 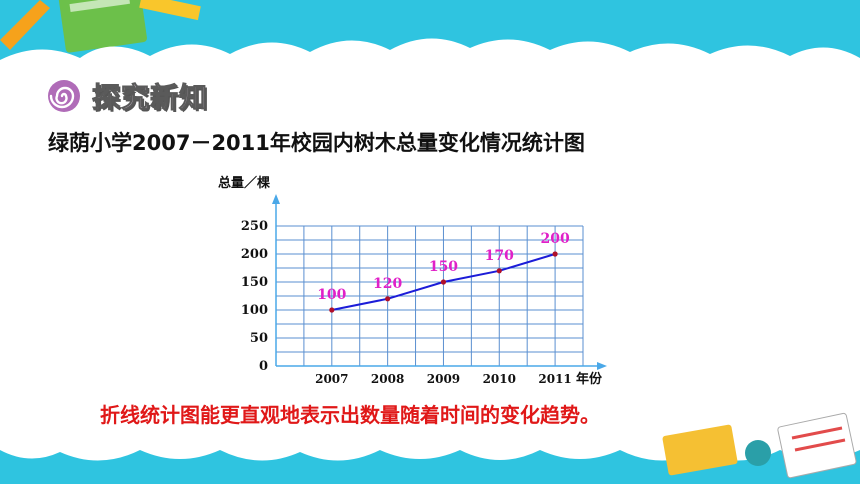 What do you see at coordinates (254, 254) in the screenshot?
I see `y-tick-label: 200` at bounding box center [254, 254].